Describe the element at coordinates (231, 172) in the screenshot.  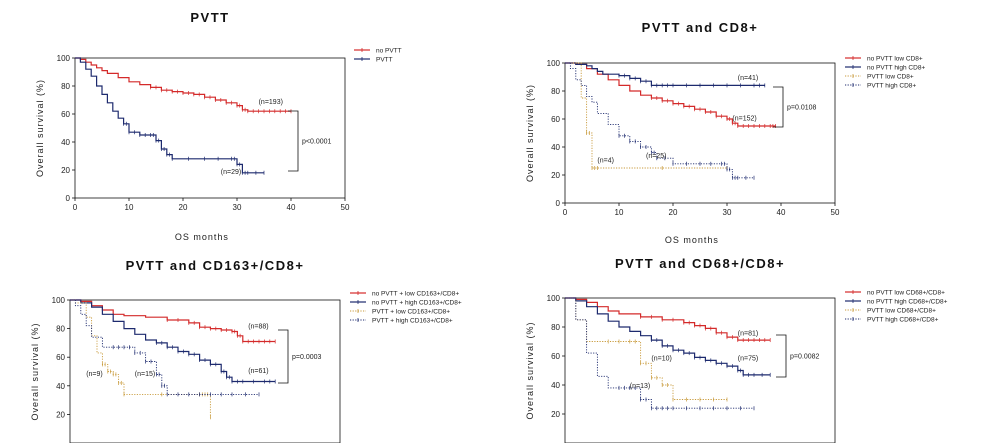
I see `series-n-label: (n=29)` at that location.